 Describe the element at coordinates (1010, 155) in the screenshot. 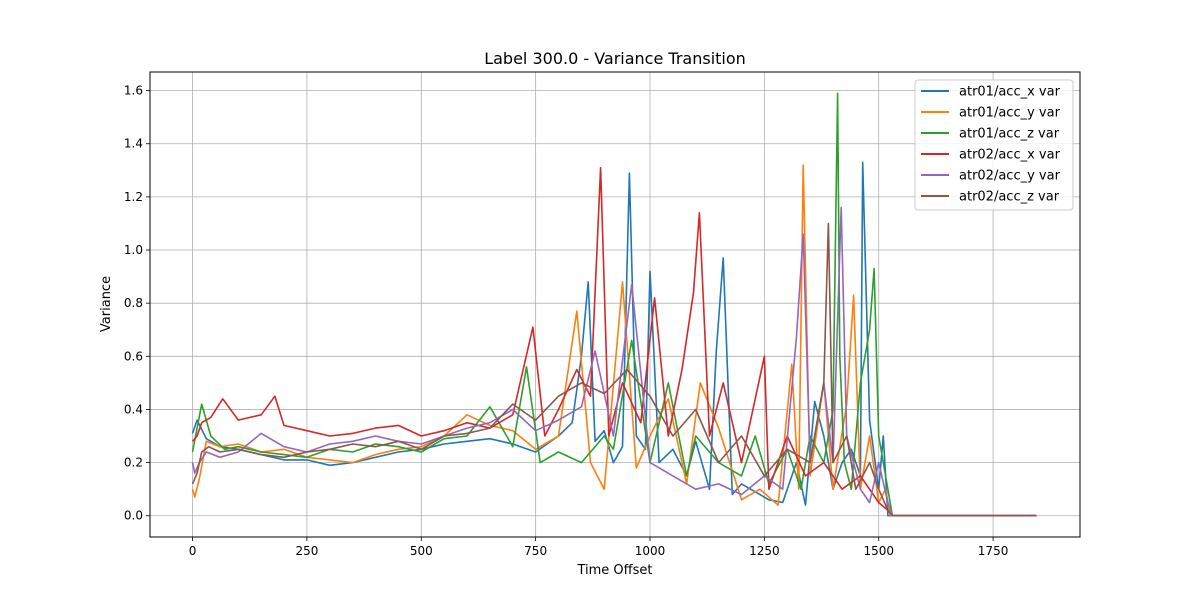

I see `legend-label-4: atr02/acc_x var` at that location.